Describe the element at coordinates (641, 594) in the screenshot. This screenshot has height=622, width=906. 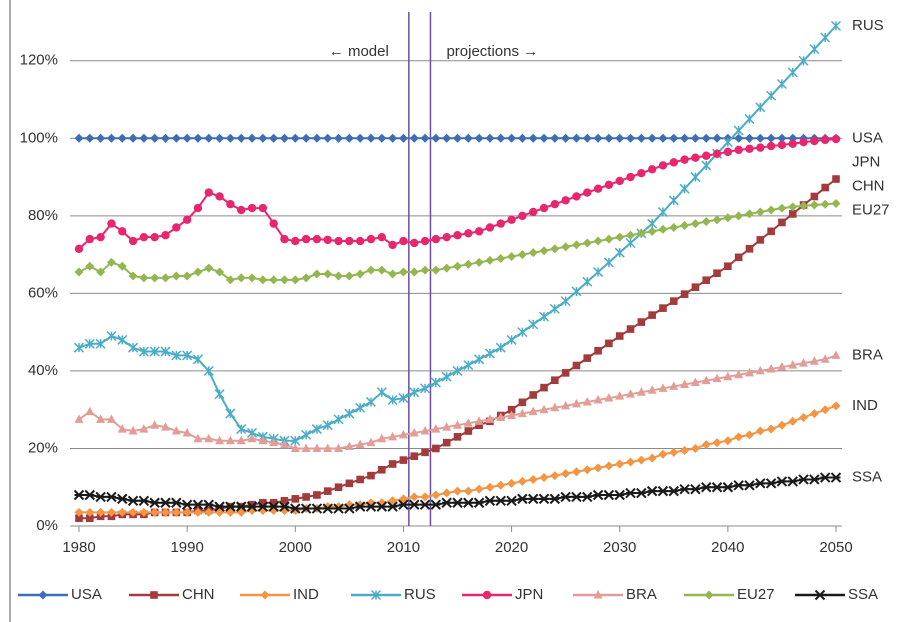
I see `legend-label: BRA` at that location.